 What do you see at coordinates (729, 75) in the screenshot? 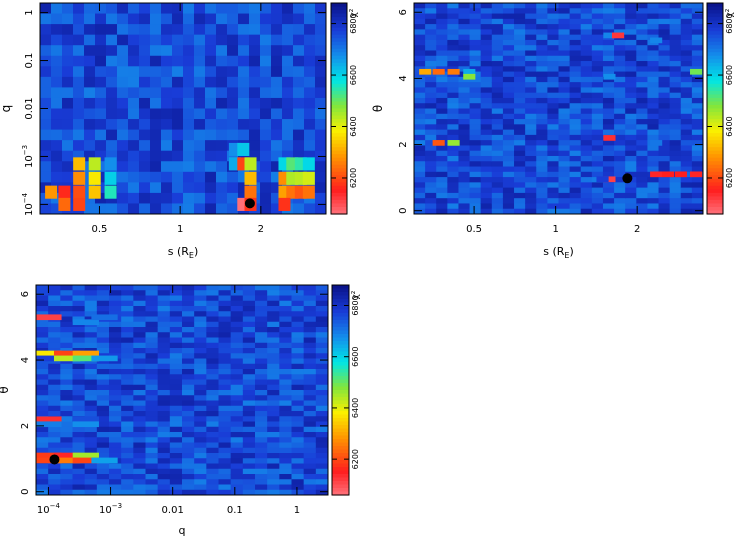
I see `colorbar-tick-label: 6600` at bounding box center [729, 75].